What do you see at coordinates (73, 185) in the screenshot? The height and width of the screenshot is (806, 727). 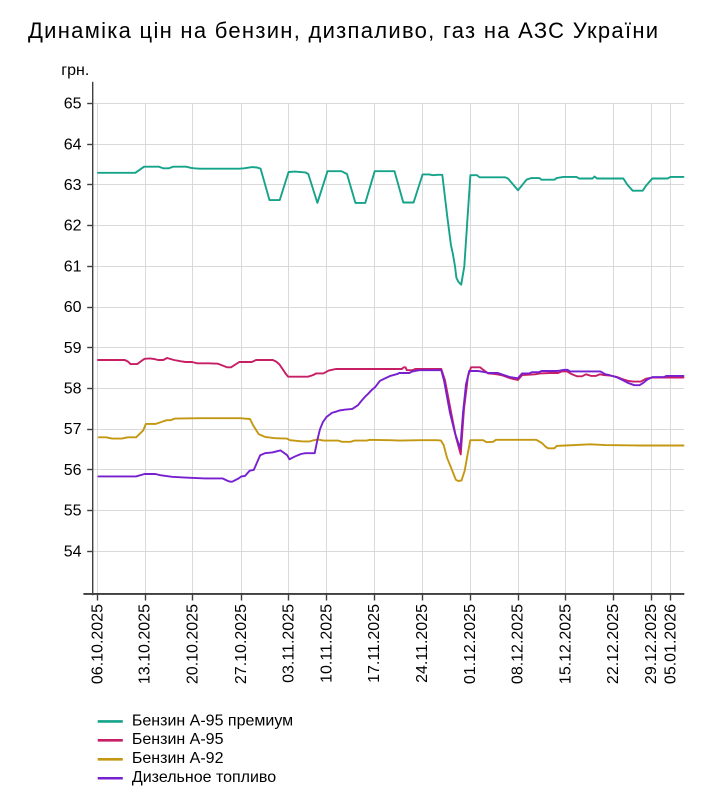 I see `svg-text: 63` at bounding box center [73, 185].